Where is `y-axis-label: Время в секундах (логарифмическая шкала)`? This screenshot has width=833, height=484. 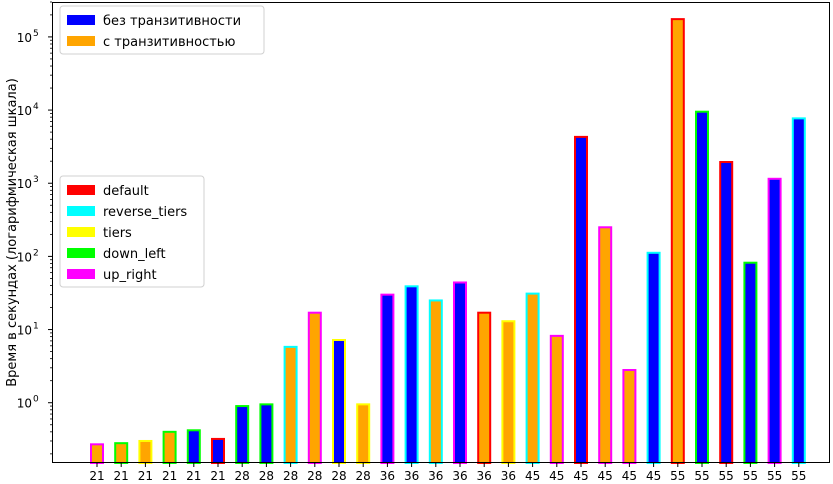 y-axis-label: Время в секундах (логарифмическая шкала) is located at coordinates (12, 232).